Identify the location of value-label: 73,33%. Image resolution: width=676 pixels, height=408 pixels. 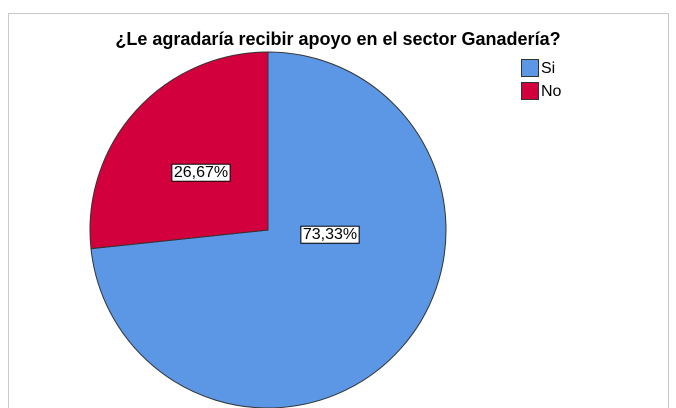
(330, 234).